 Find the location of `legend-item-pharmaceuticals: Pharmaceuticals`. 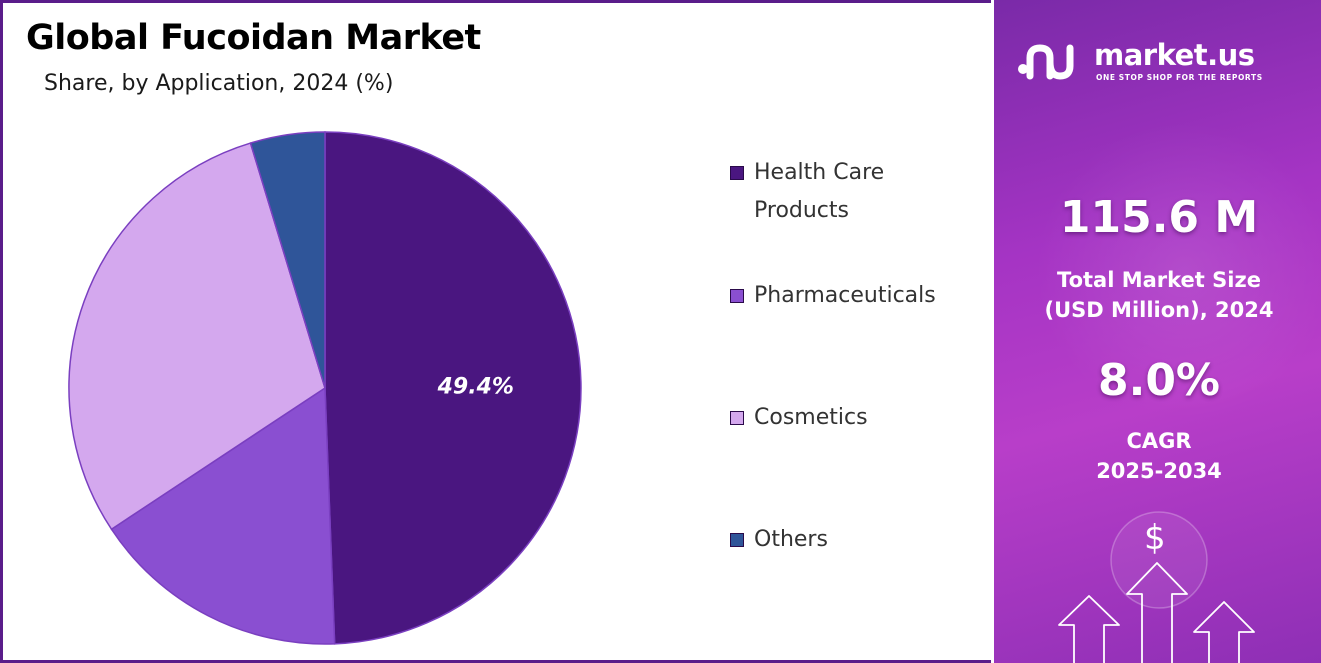

legend-item-pharmaceuticals: Pharmaceuticals is located at coordinates (852, 299).